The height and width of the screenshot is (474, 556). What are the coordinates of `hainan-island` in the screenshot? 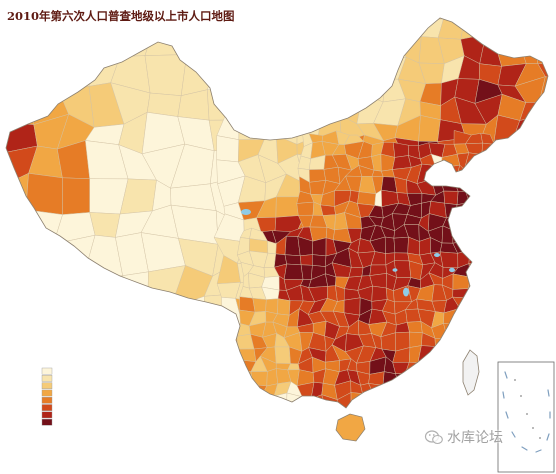 It's located at (350, 427).